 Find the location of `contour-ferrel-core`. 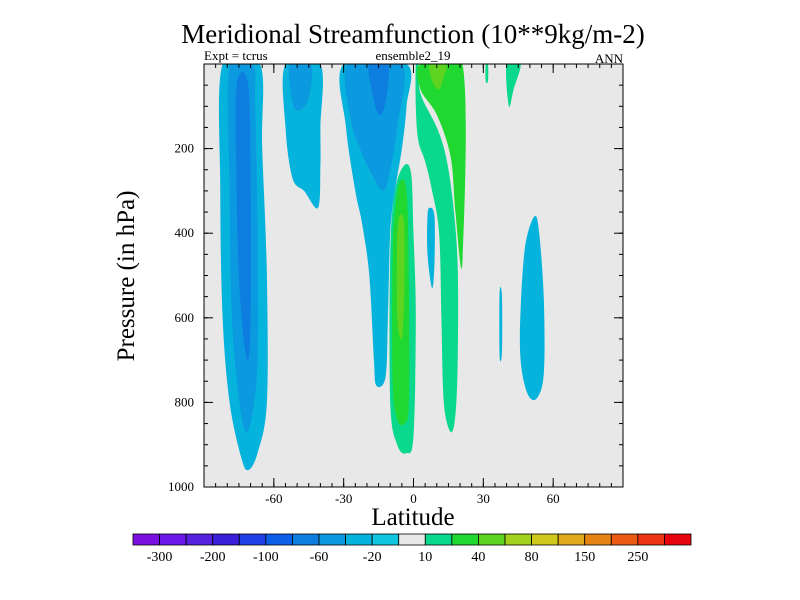

contour-ferrel-core is located at coordinates (437, 77).